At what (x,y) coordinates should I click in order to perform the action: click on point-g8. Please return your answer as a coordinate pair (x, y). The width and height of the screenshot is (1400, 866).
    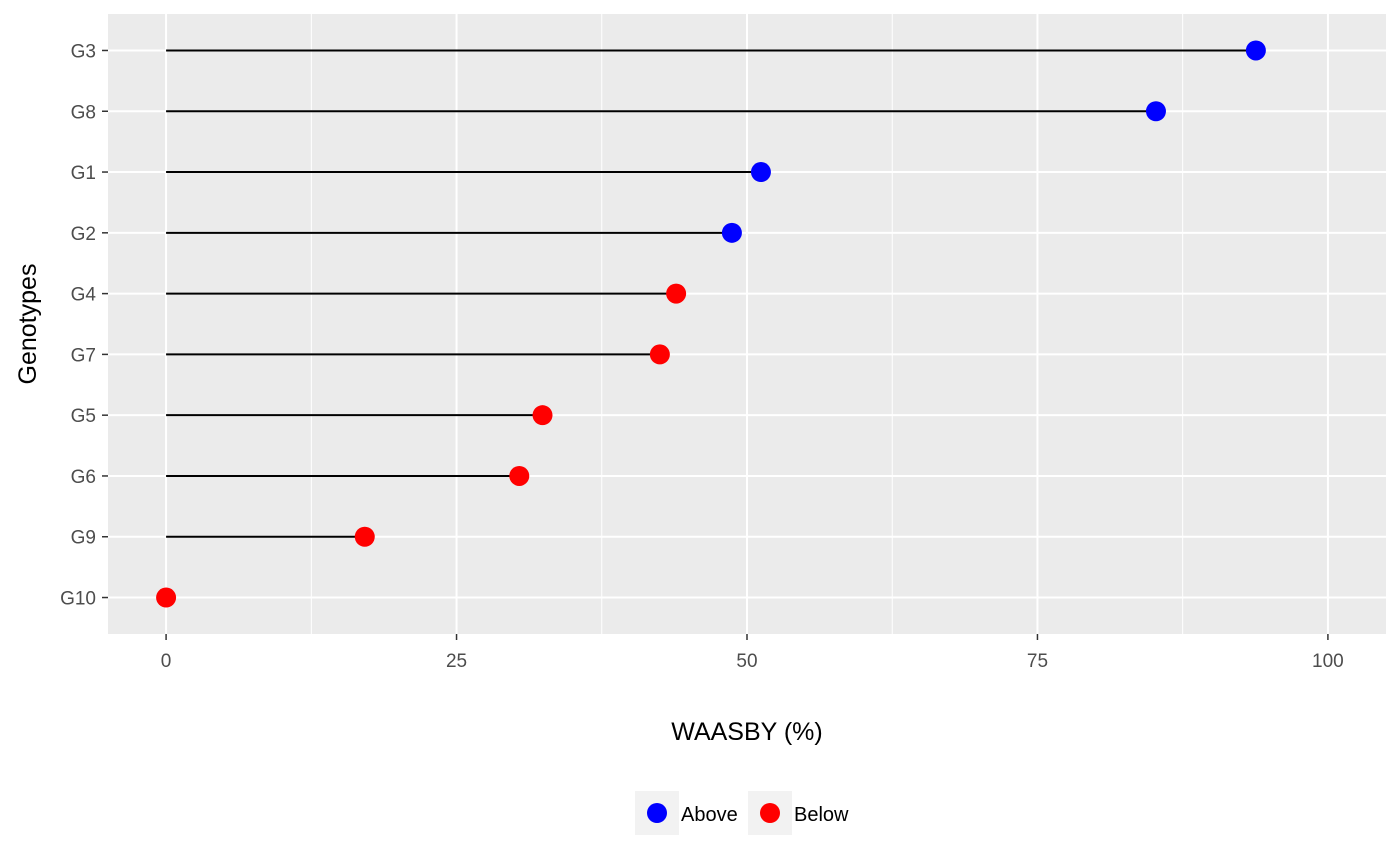
    Looking at the image, I should click on (1155, 111).